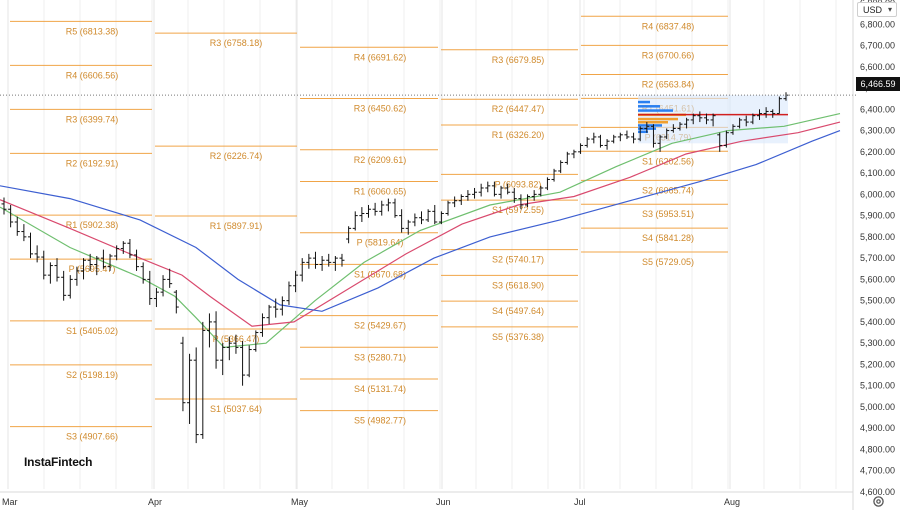 This screenshot has width=900, height=510. I want to click on y-axis-tick-label: 5,000.00, so click(877, 407).